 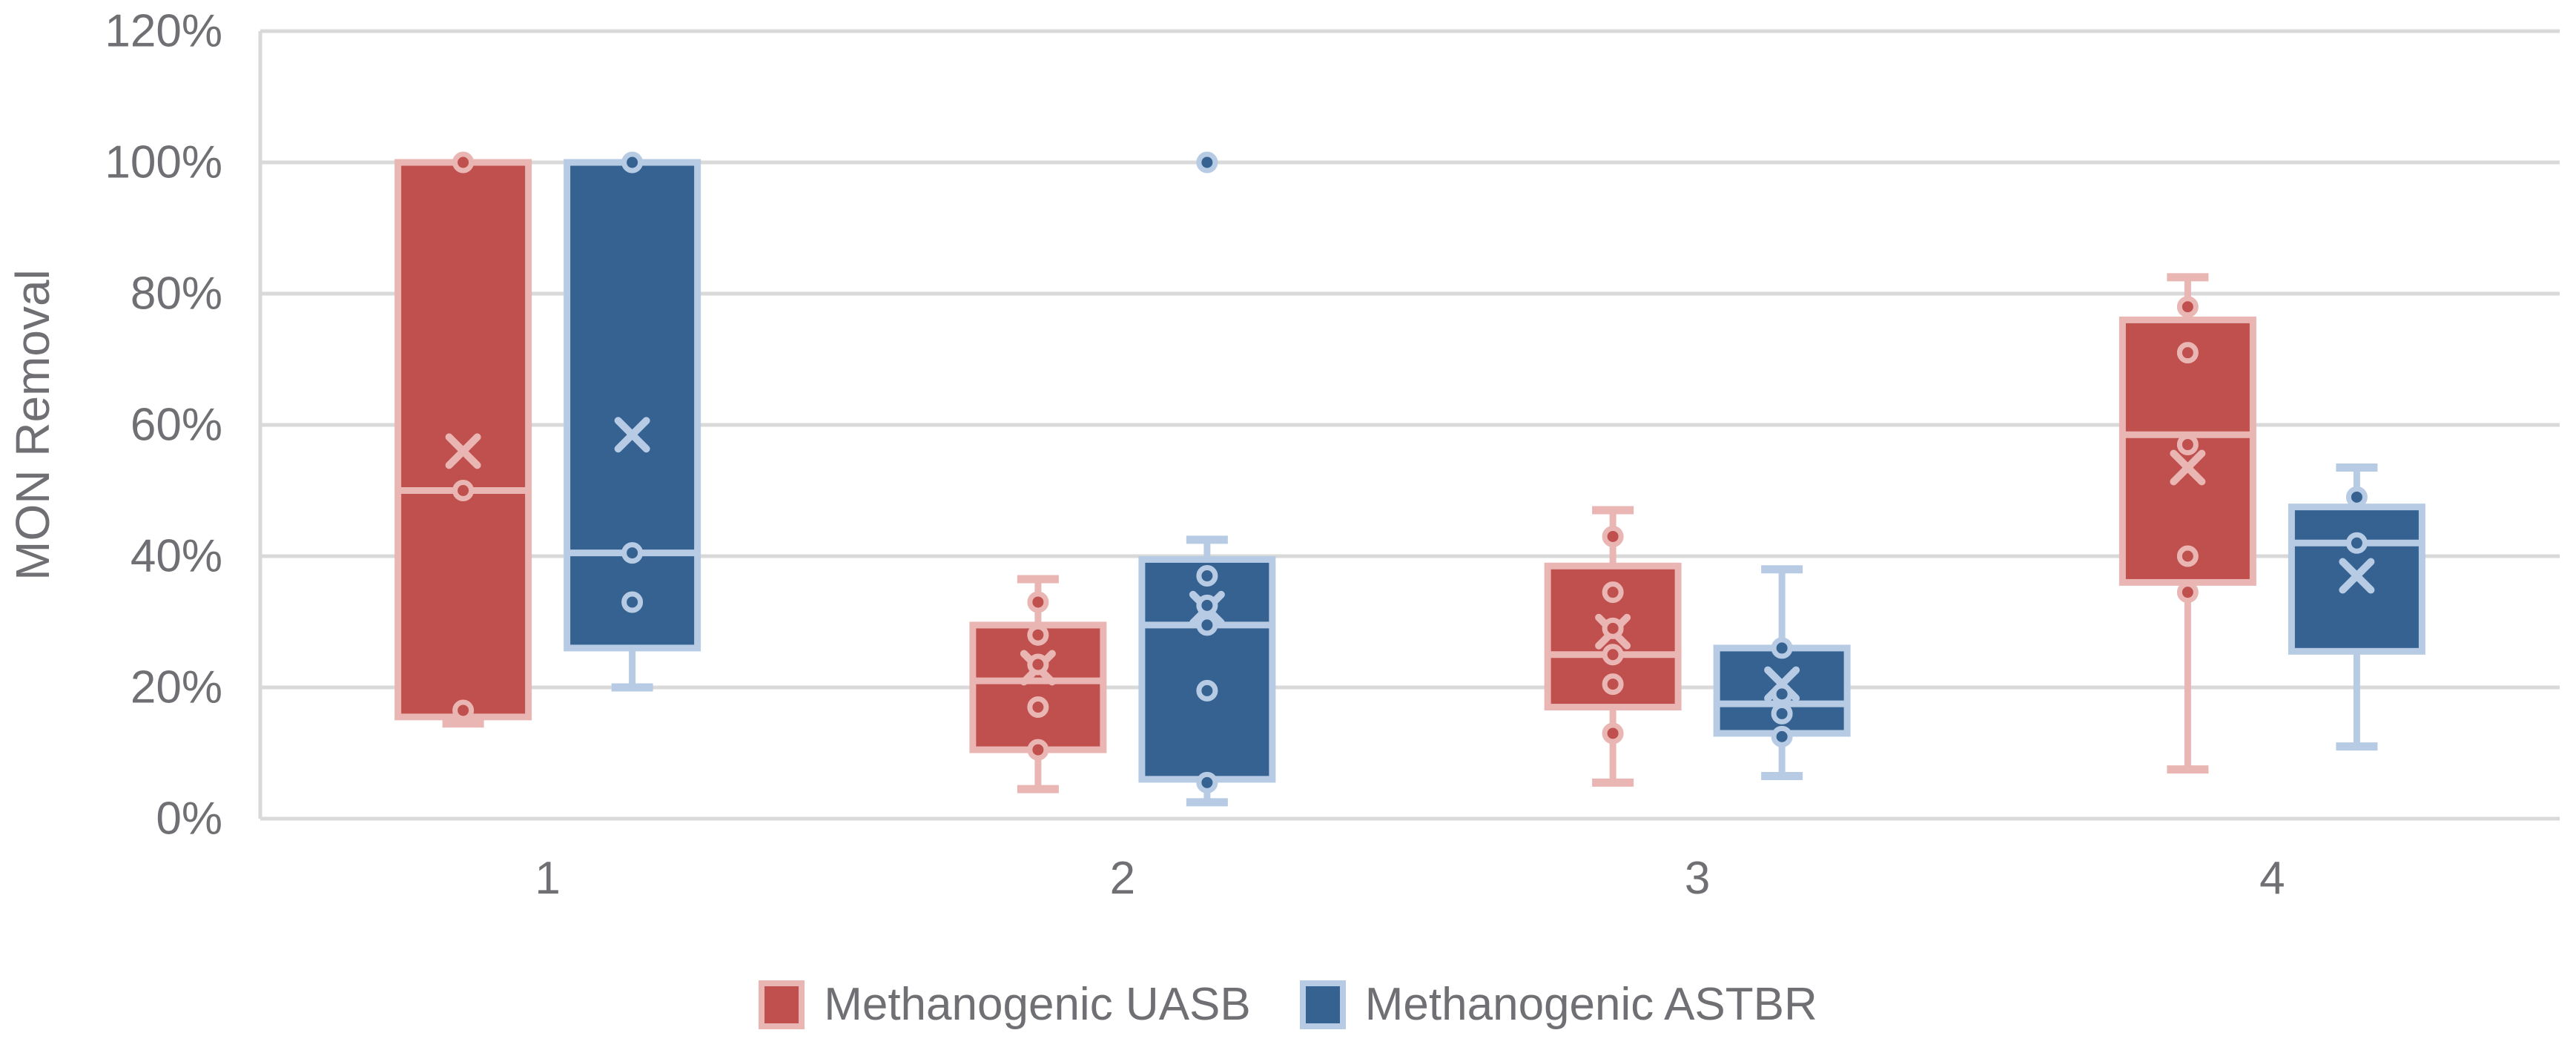 What do you see at coordinates (189, 819) in the screenshot?
I see `y-tick-label: 0%` at bounding box center [189, 819].